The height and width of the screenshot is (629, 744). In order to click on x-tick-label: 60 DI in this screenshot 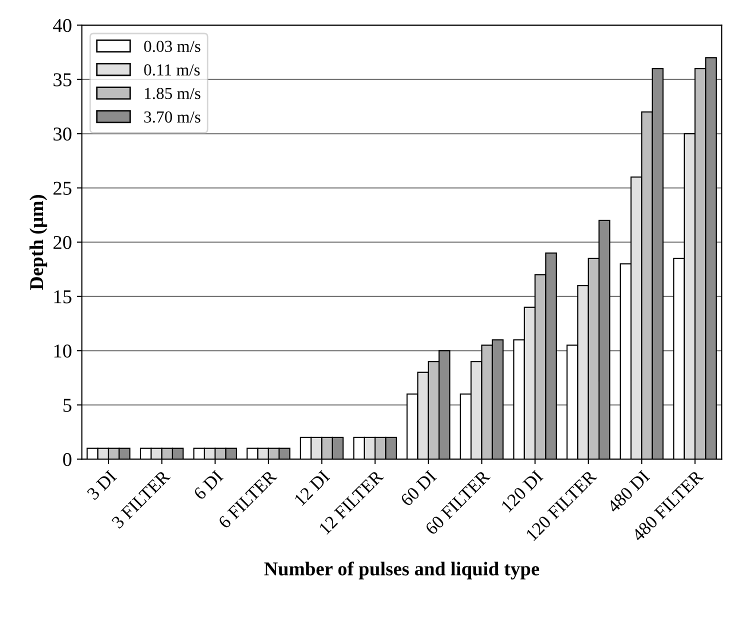, I will do `click(418, 488)`.